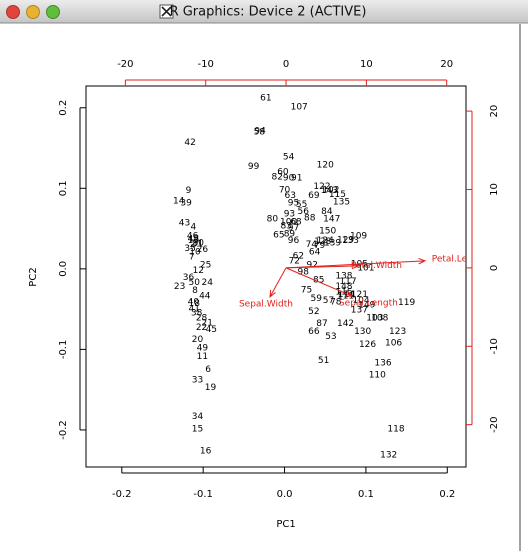 The height and width of the screenshot is (555, 528). What do you see at coordinates (345, 324) in the screenshot?
I see `point-label: 142` at bounding box center [345, 324].